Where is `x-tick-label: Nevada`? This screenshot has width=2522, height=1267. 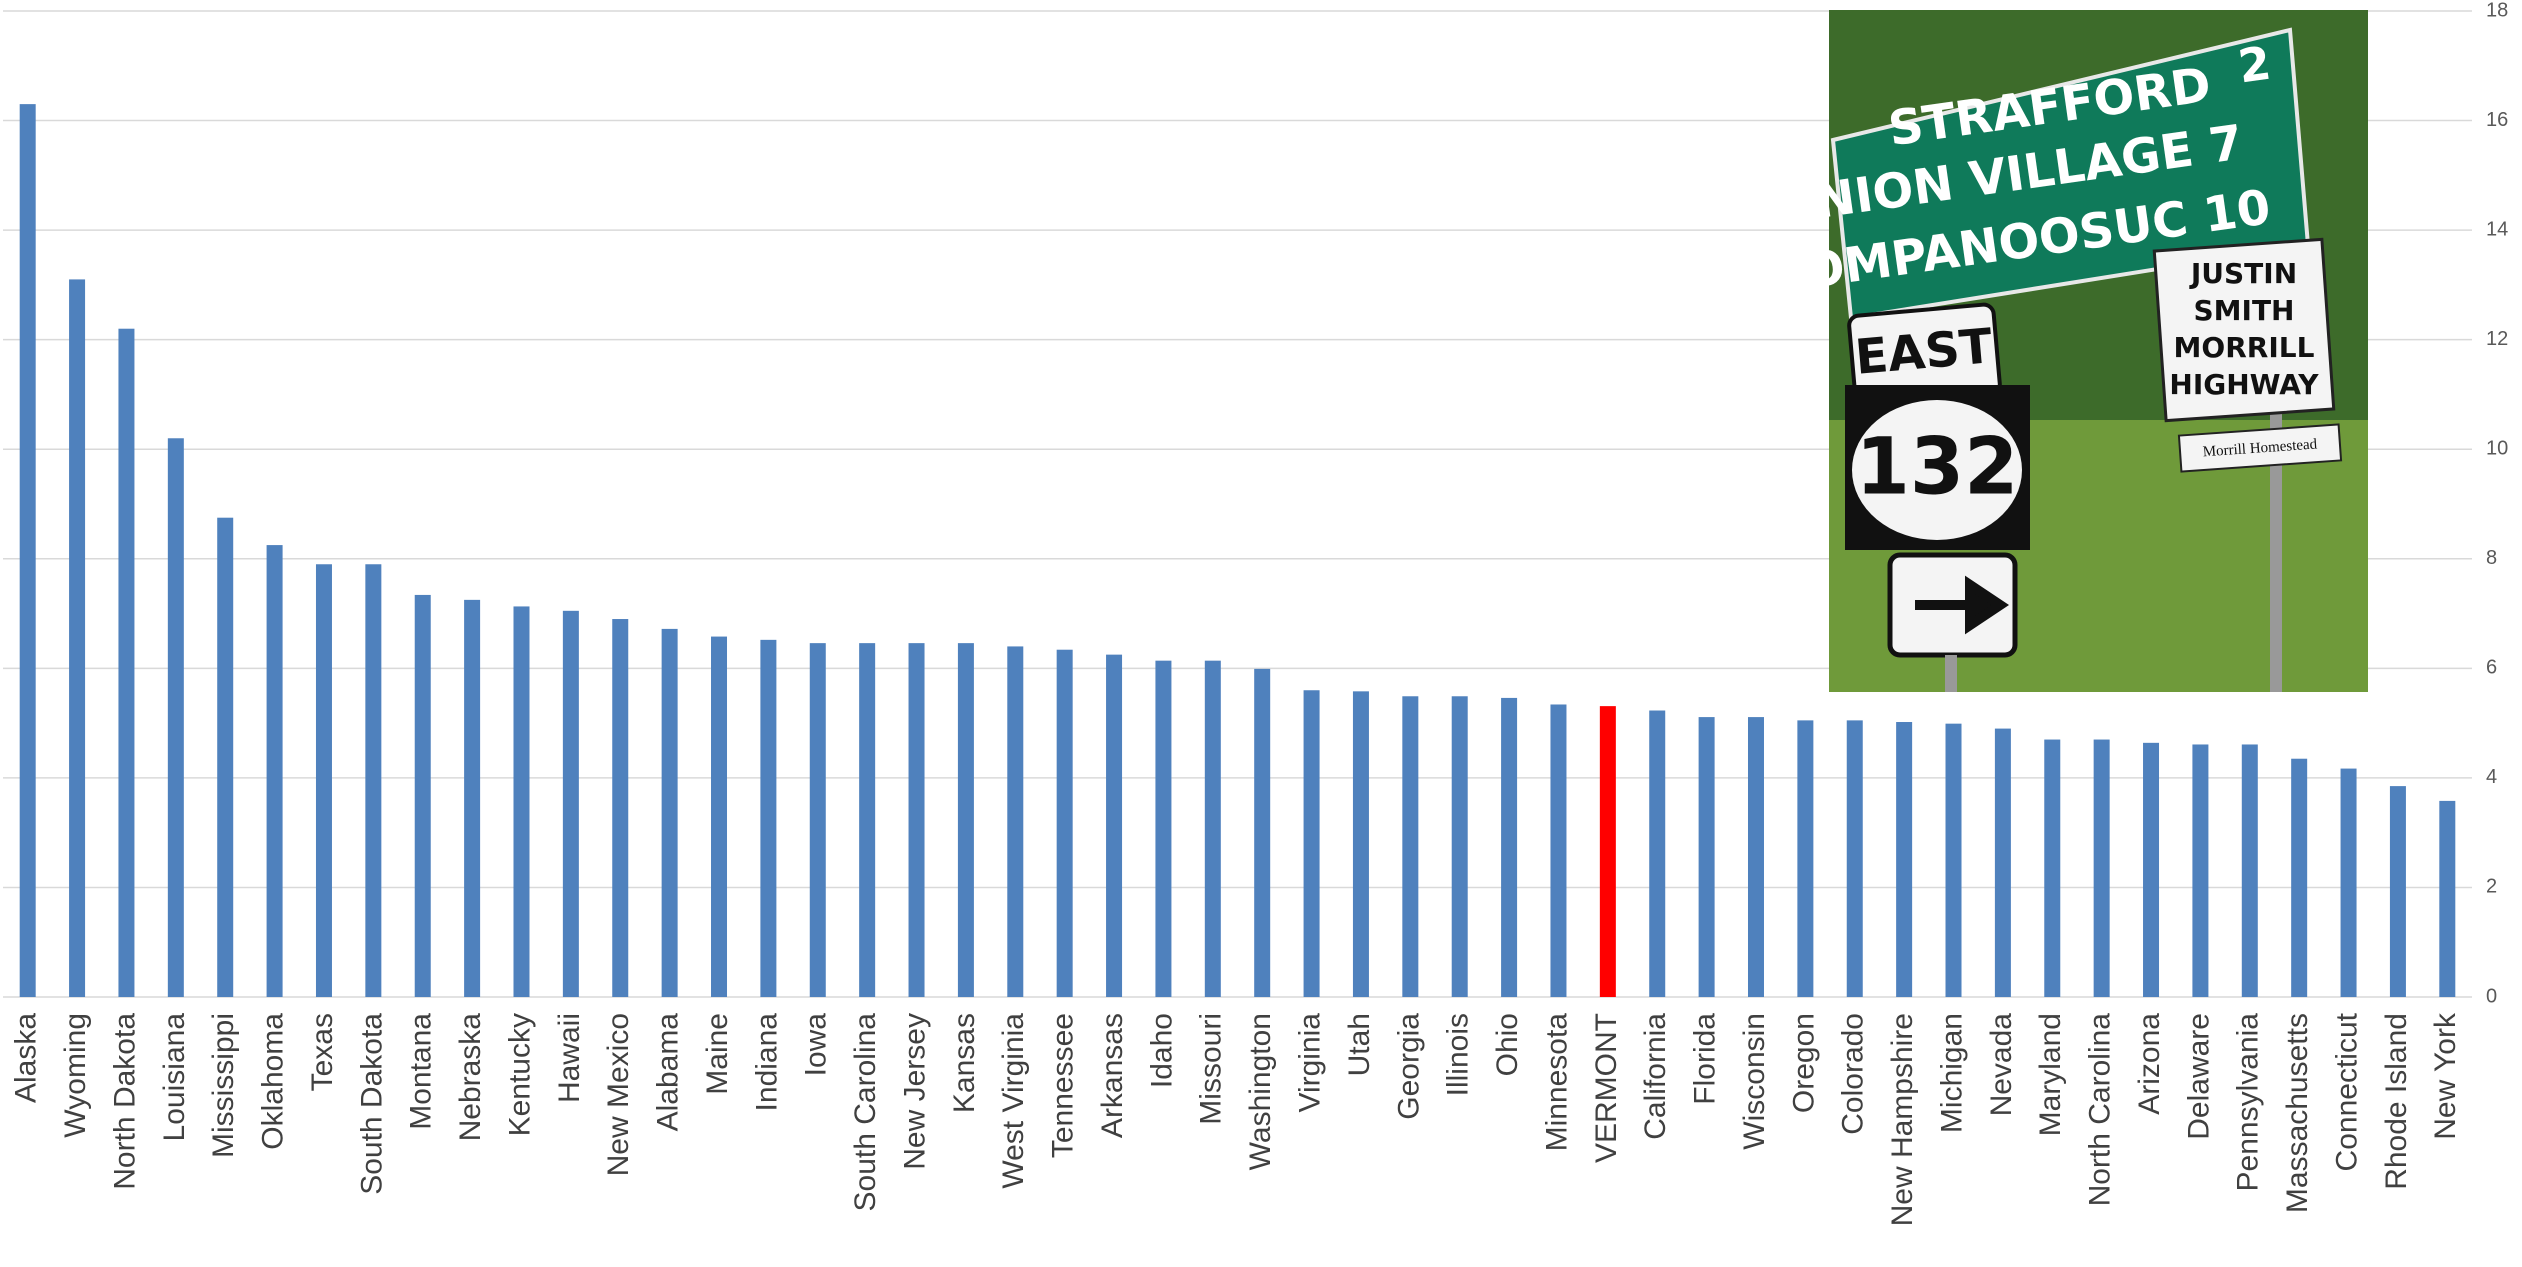
x-tick-label: Nevada is located at coordinates (2001, 1065).